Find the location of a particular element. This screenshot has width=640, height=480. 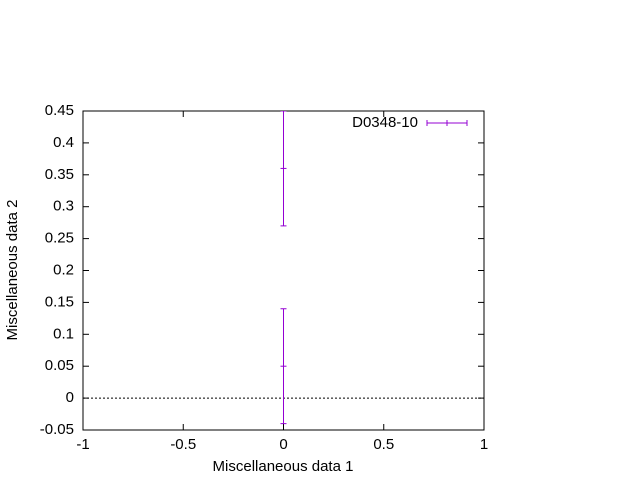

y-tick-label: 0.4 is located at coordinates (63, 142).